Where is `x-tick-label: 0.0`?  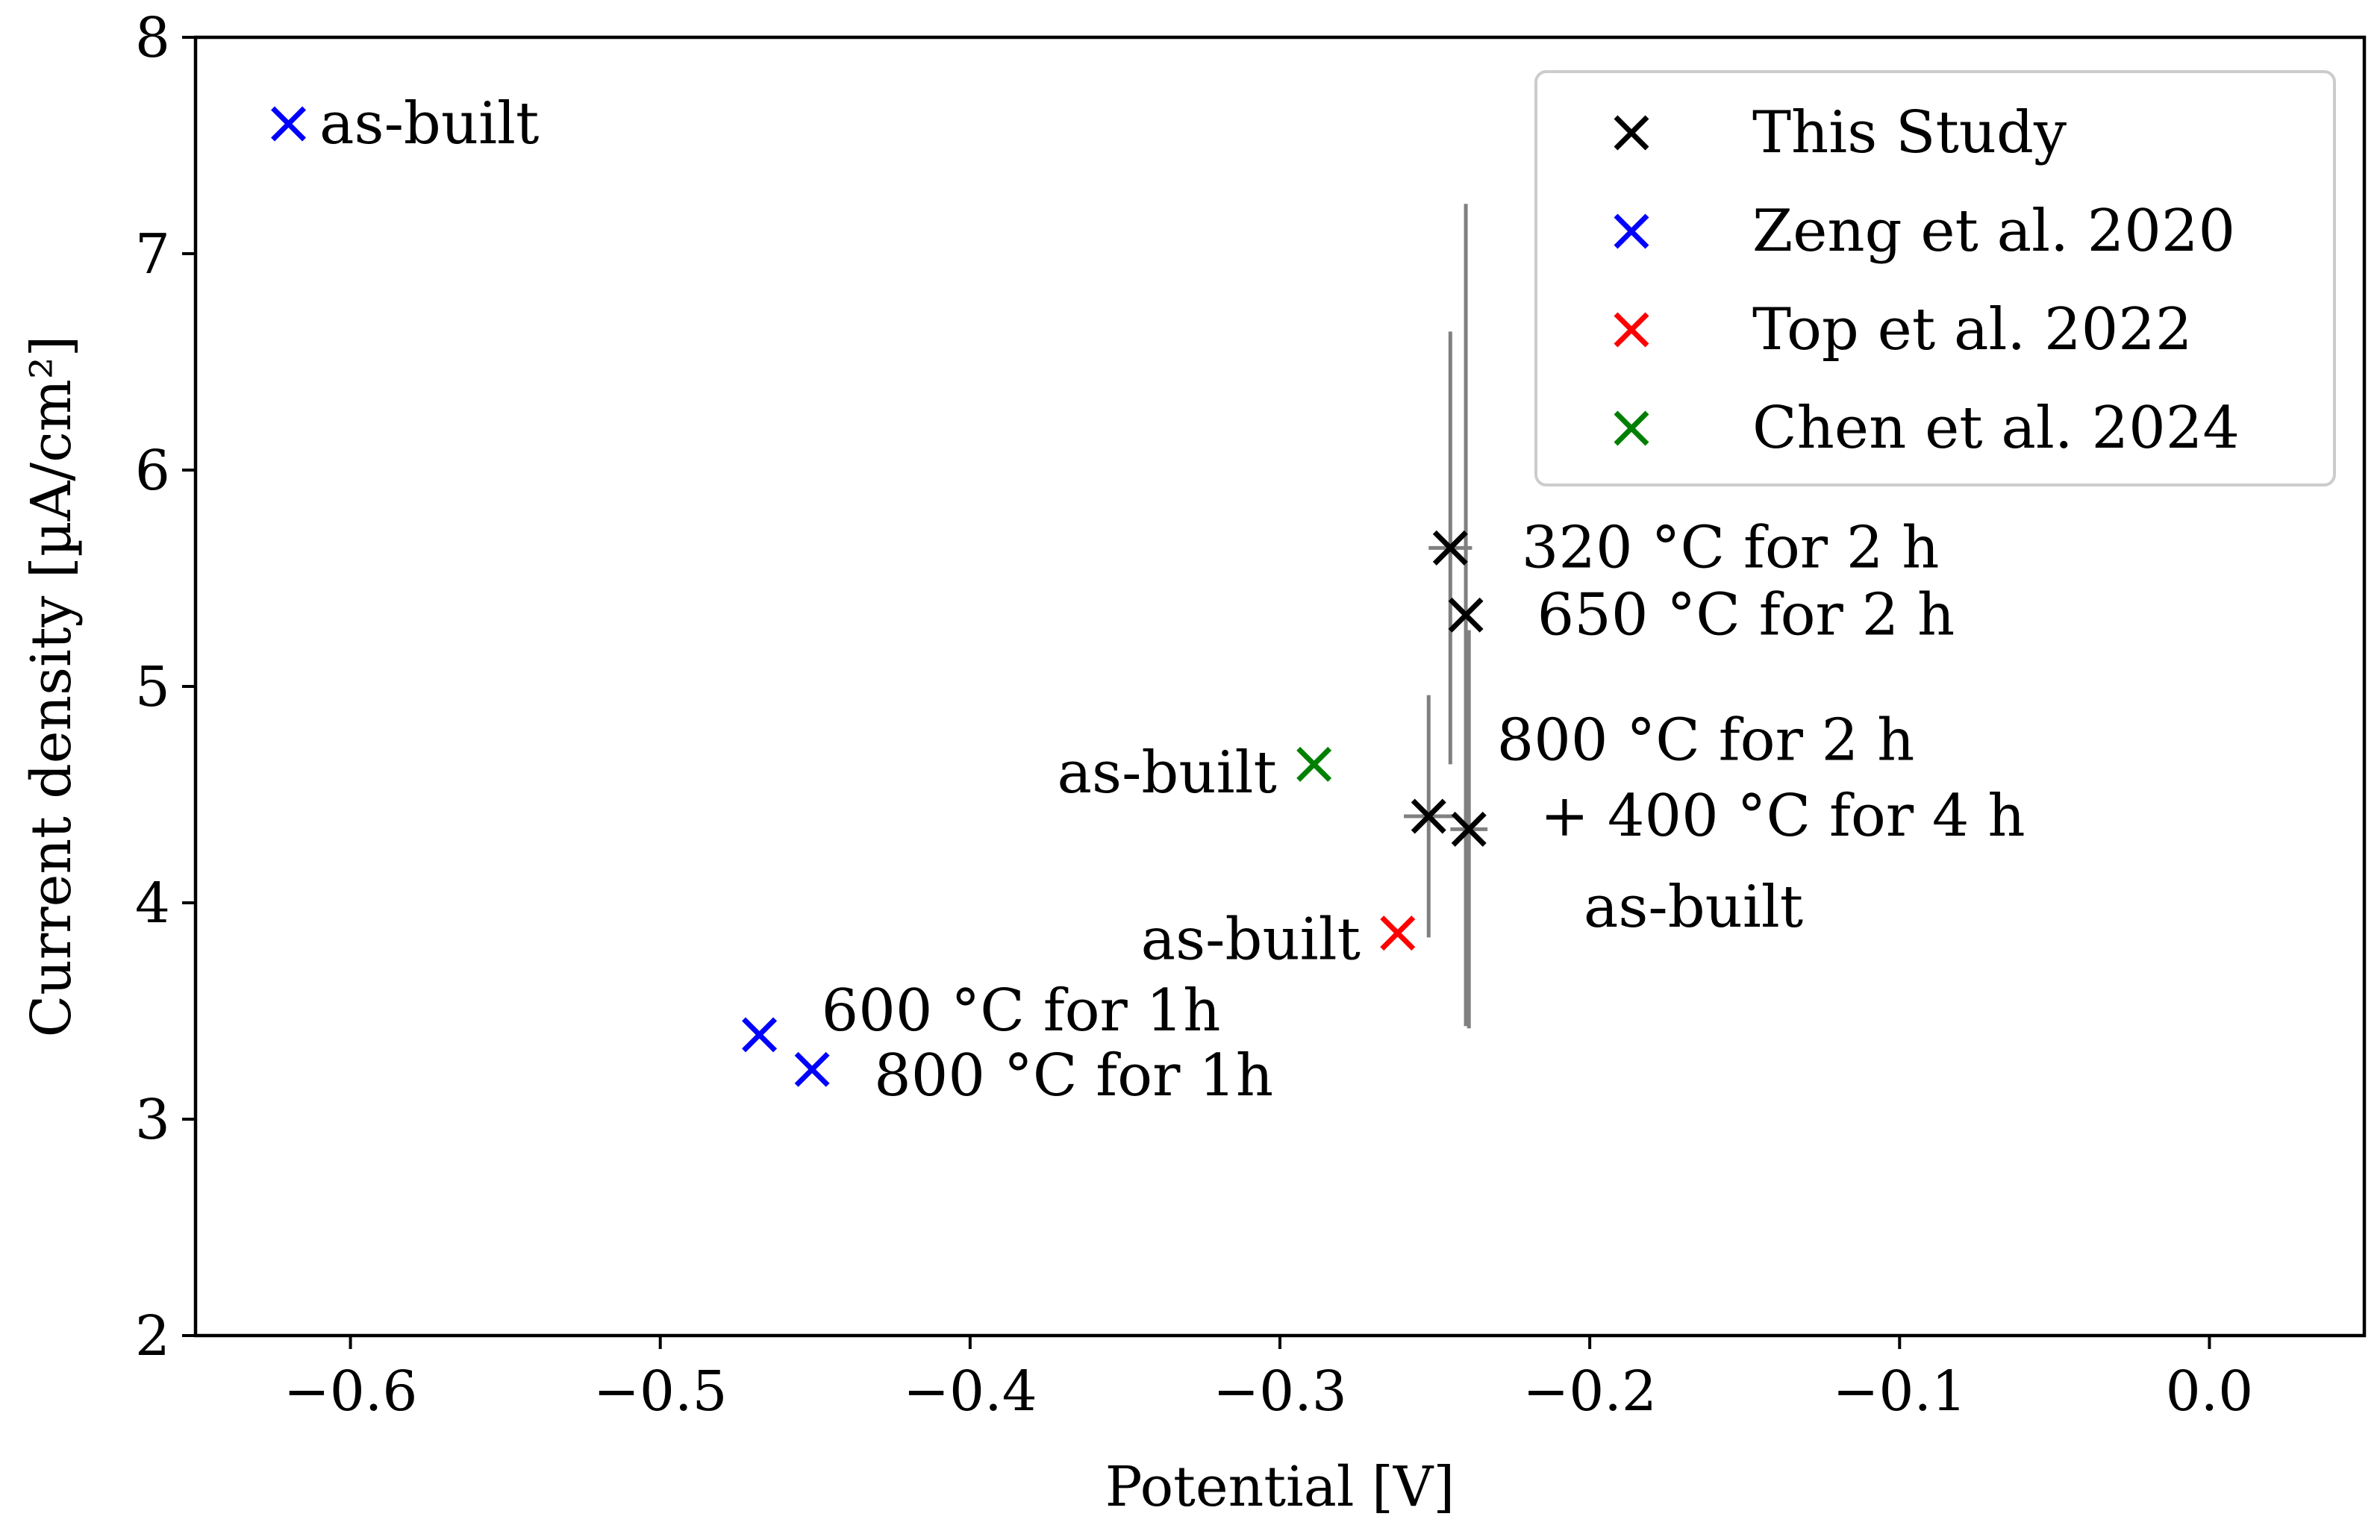
x-tick-label: 0.0 is located at coordinates (2210, 1391).